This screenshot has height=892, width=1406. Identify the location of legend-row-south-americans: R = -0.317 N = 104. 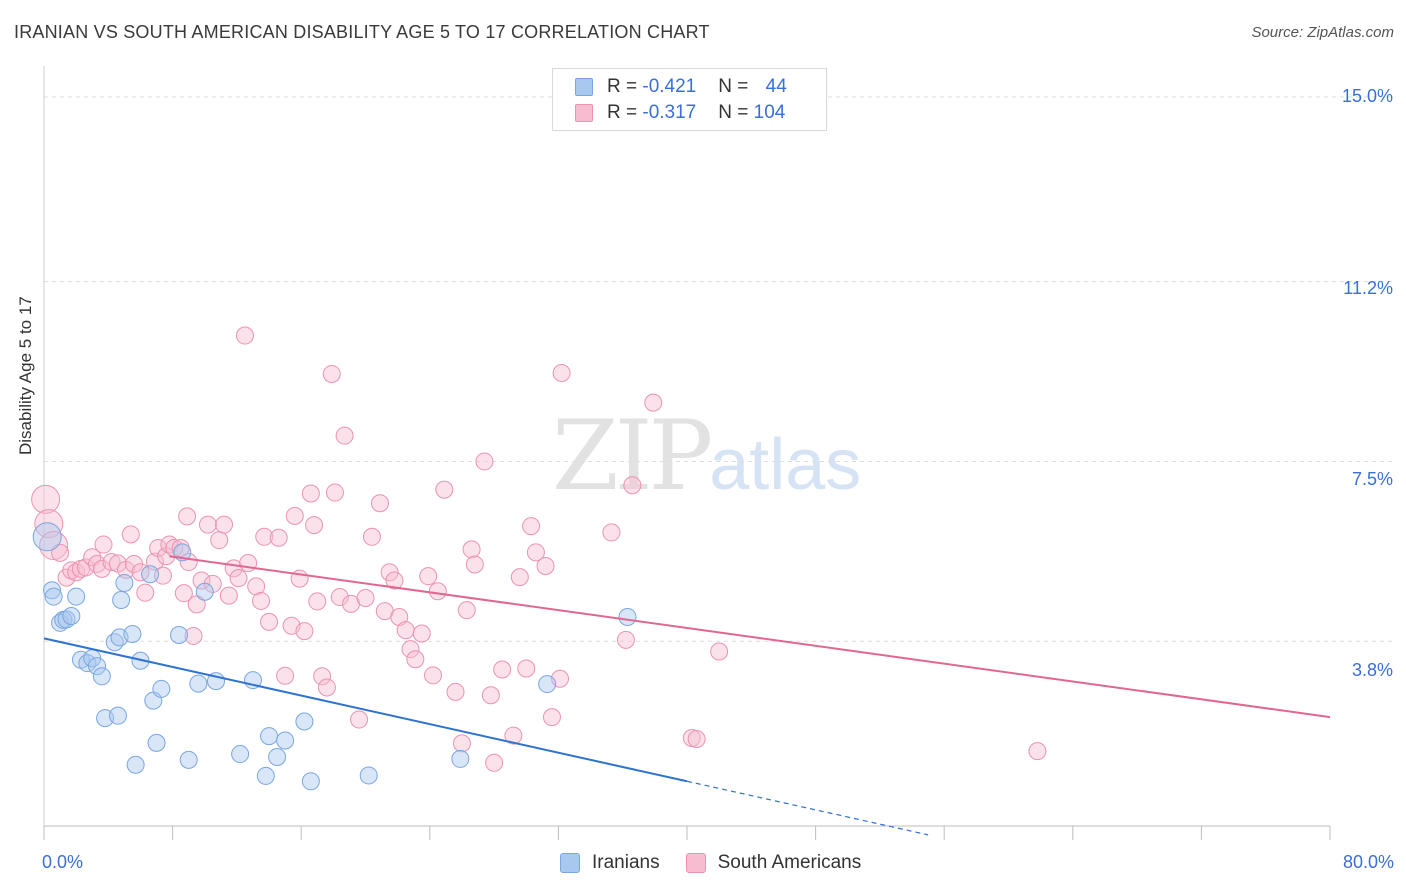
(680, 113).